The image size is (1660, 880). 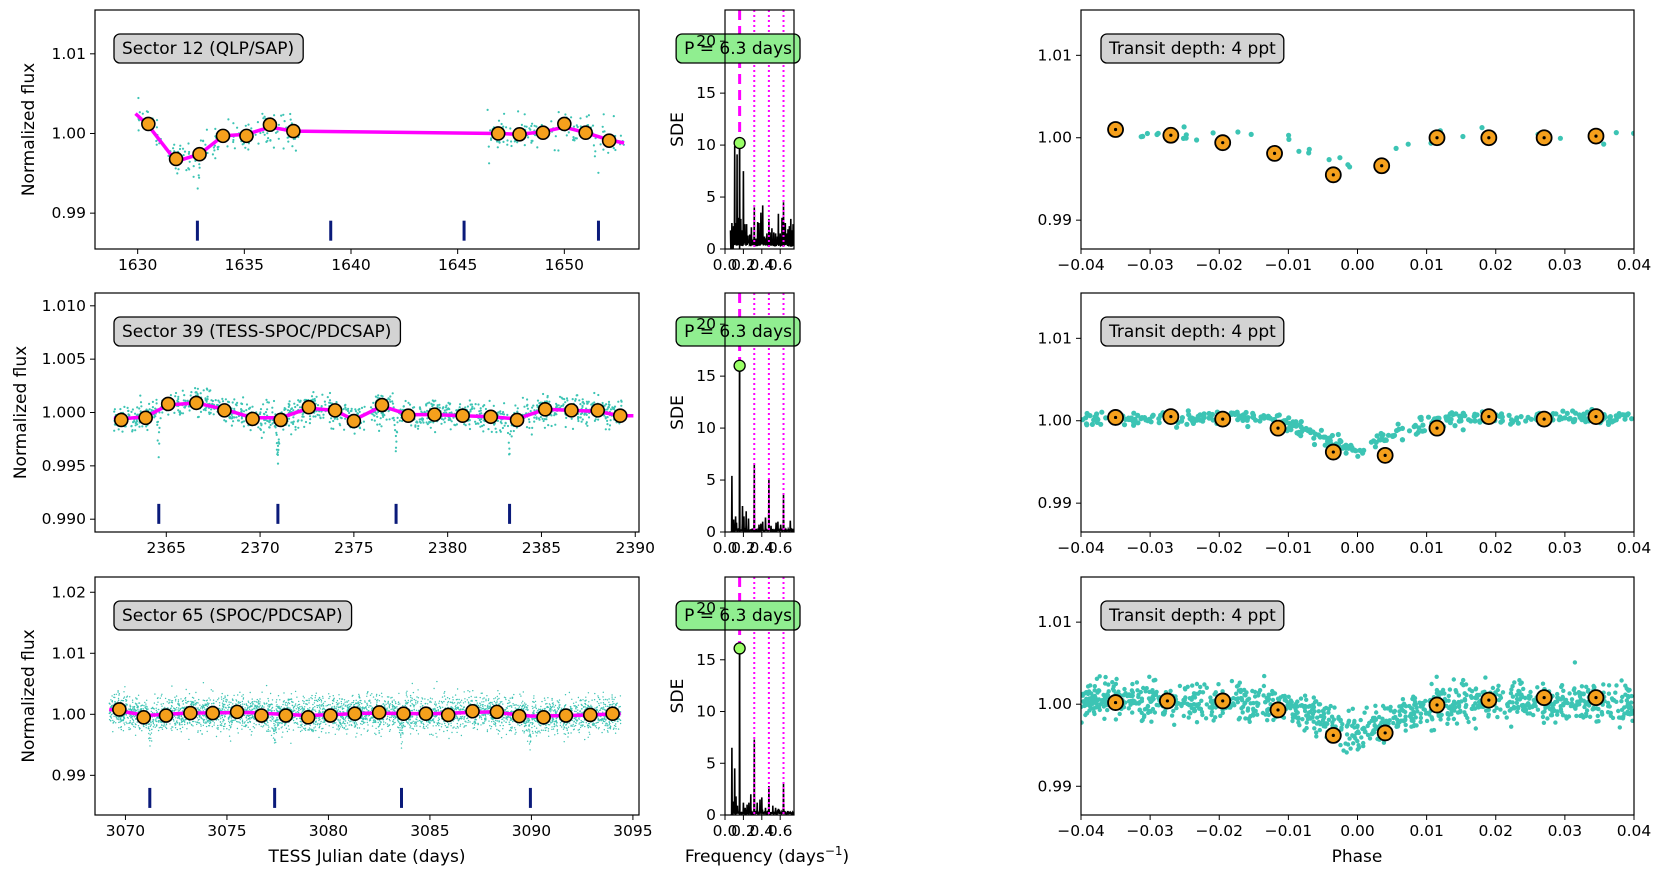 What do you see at coordinates (1054, 55) in the screenshot?
I see `y-tick-label: 1.01` at bounding box center [1054, 55].